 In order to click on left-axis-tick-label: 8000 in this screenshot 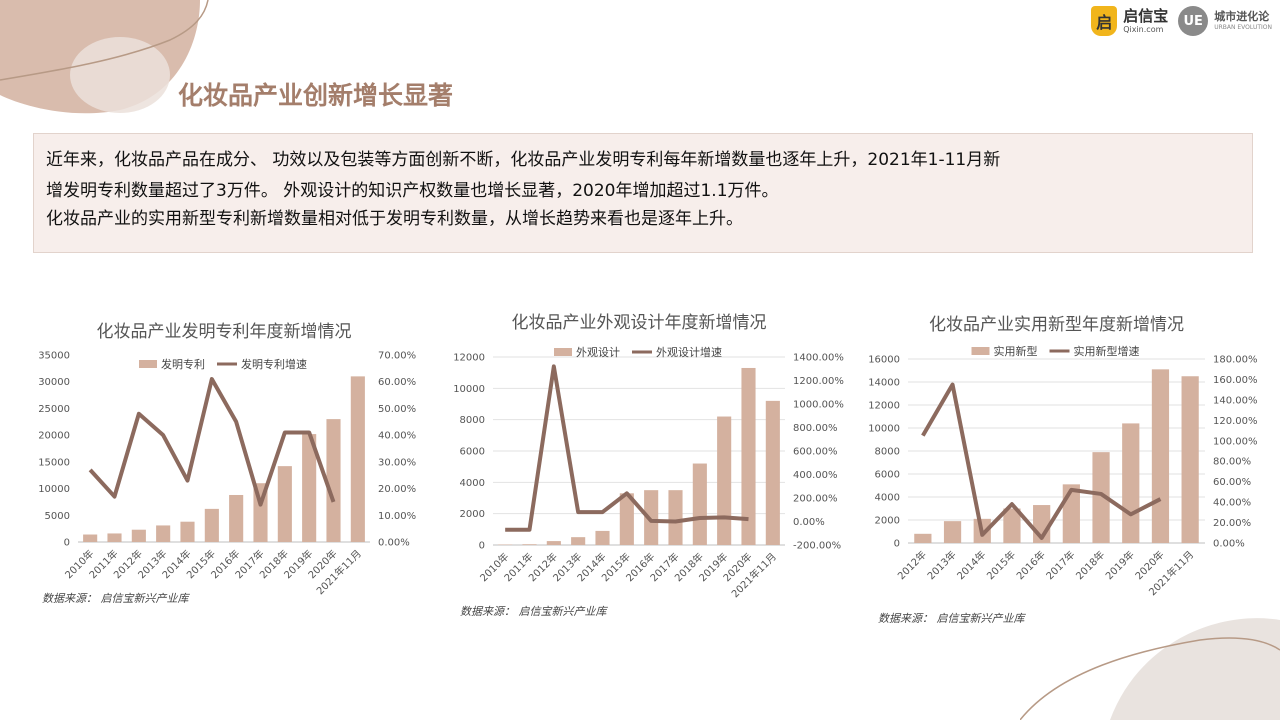, I will do `click(472, 420)`.